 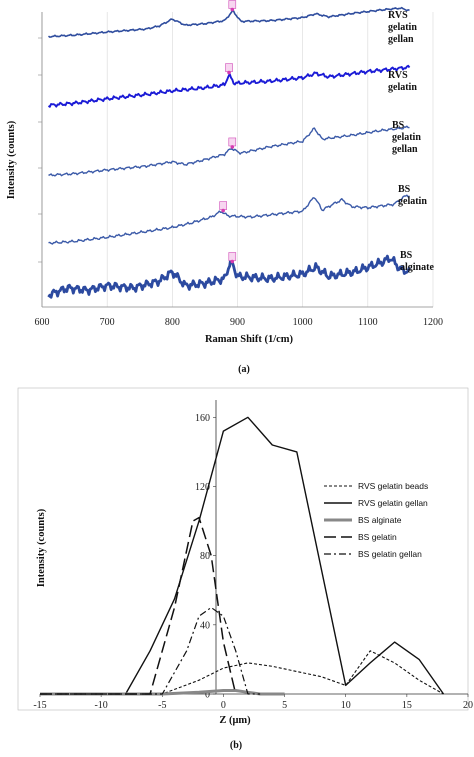 I want to click on chart-b-y-tick-label: 160, so click(x=202, y=418).